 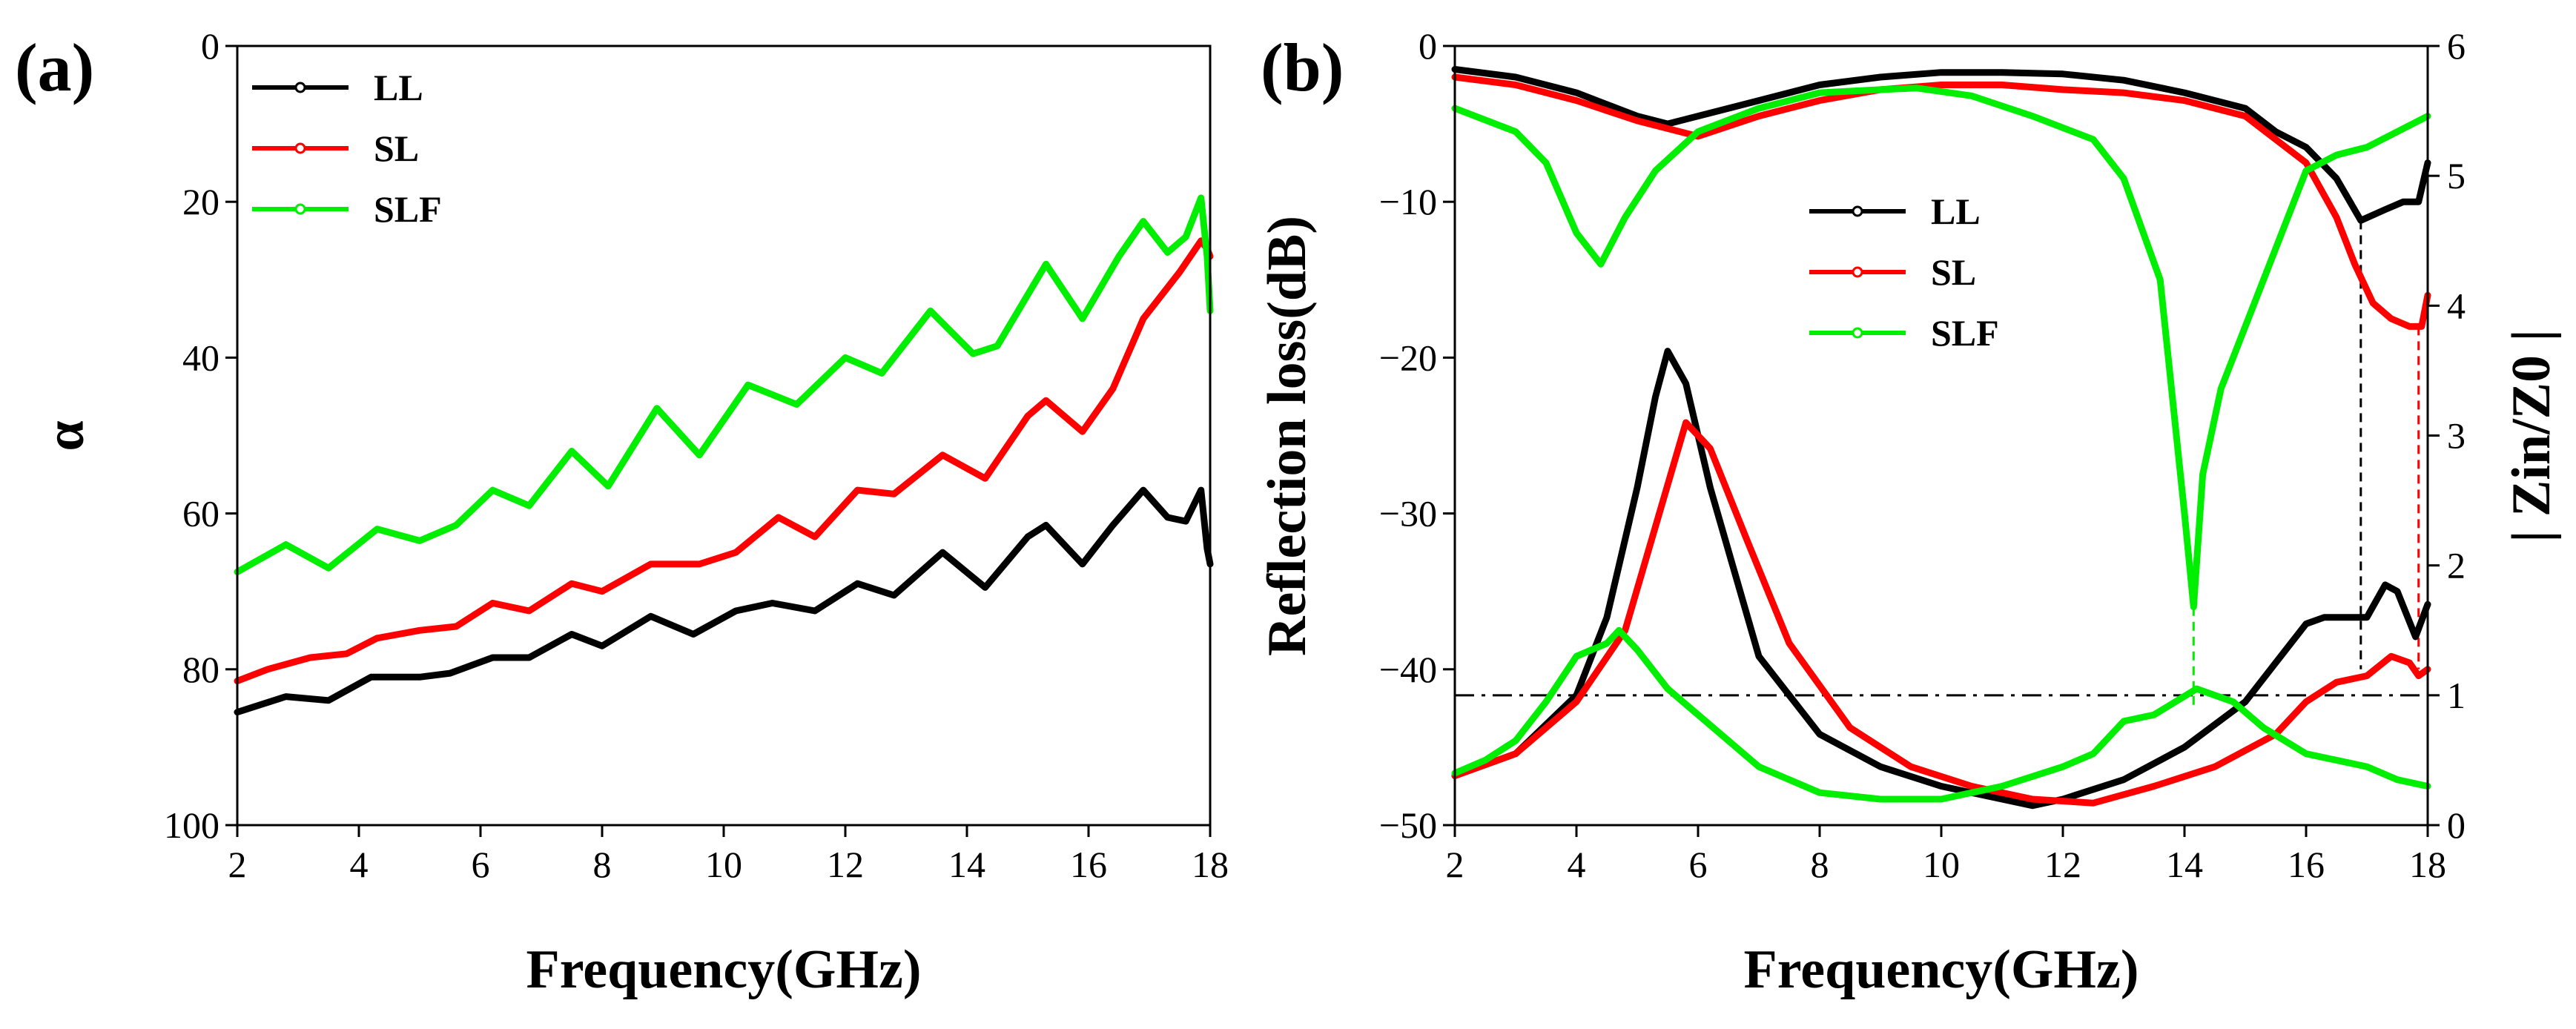 I want to click on panel-a-xtick-label: 6, so click(x=481, y=864).